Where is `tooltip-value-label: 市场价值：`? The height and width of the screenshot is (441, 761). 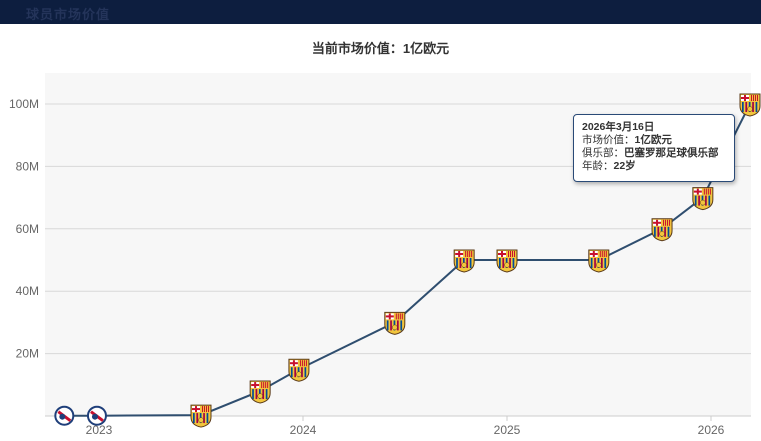 tooltip-value-label: 市场价值： is located at coordinates (608, 140).